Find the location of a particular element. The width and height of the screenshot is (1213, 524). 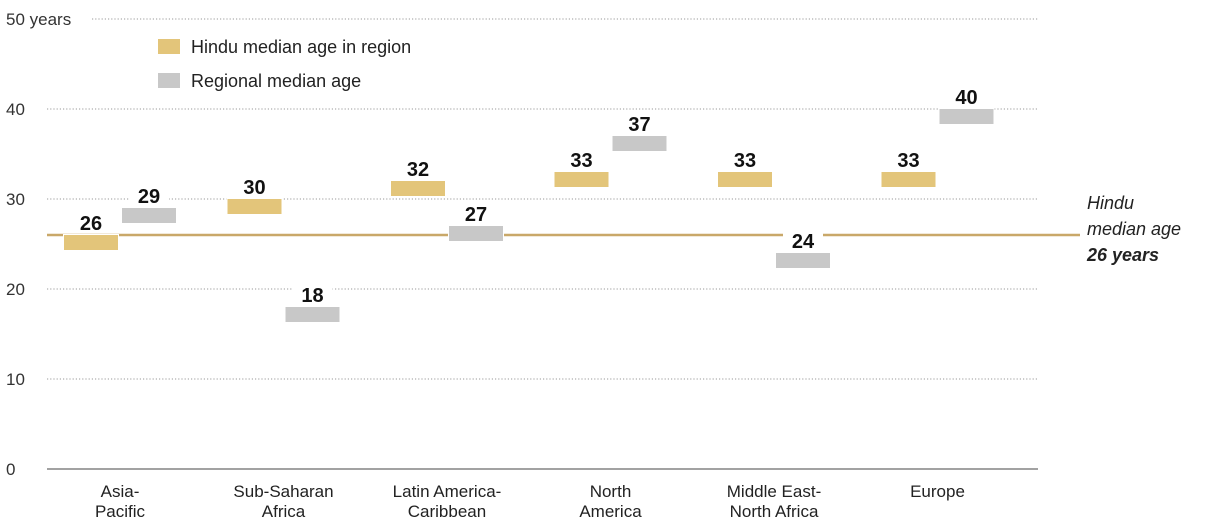

value-label: 26 is located at coordinates (91, 224).